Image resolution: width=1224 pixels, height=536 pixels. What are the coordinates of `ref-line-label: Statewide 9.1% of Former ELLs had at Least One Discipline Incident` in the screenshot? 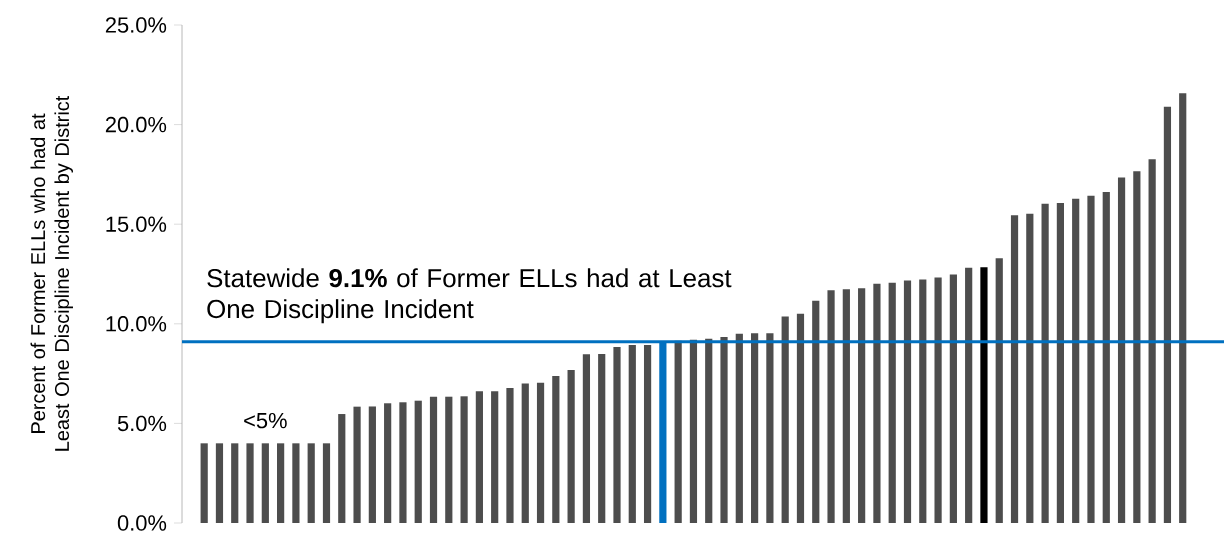 It's located at (469, 296).